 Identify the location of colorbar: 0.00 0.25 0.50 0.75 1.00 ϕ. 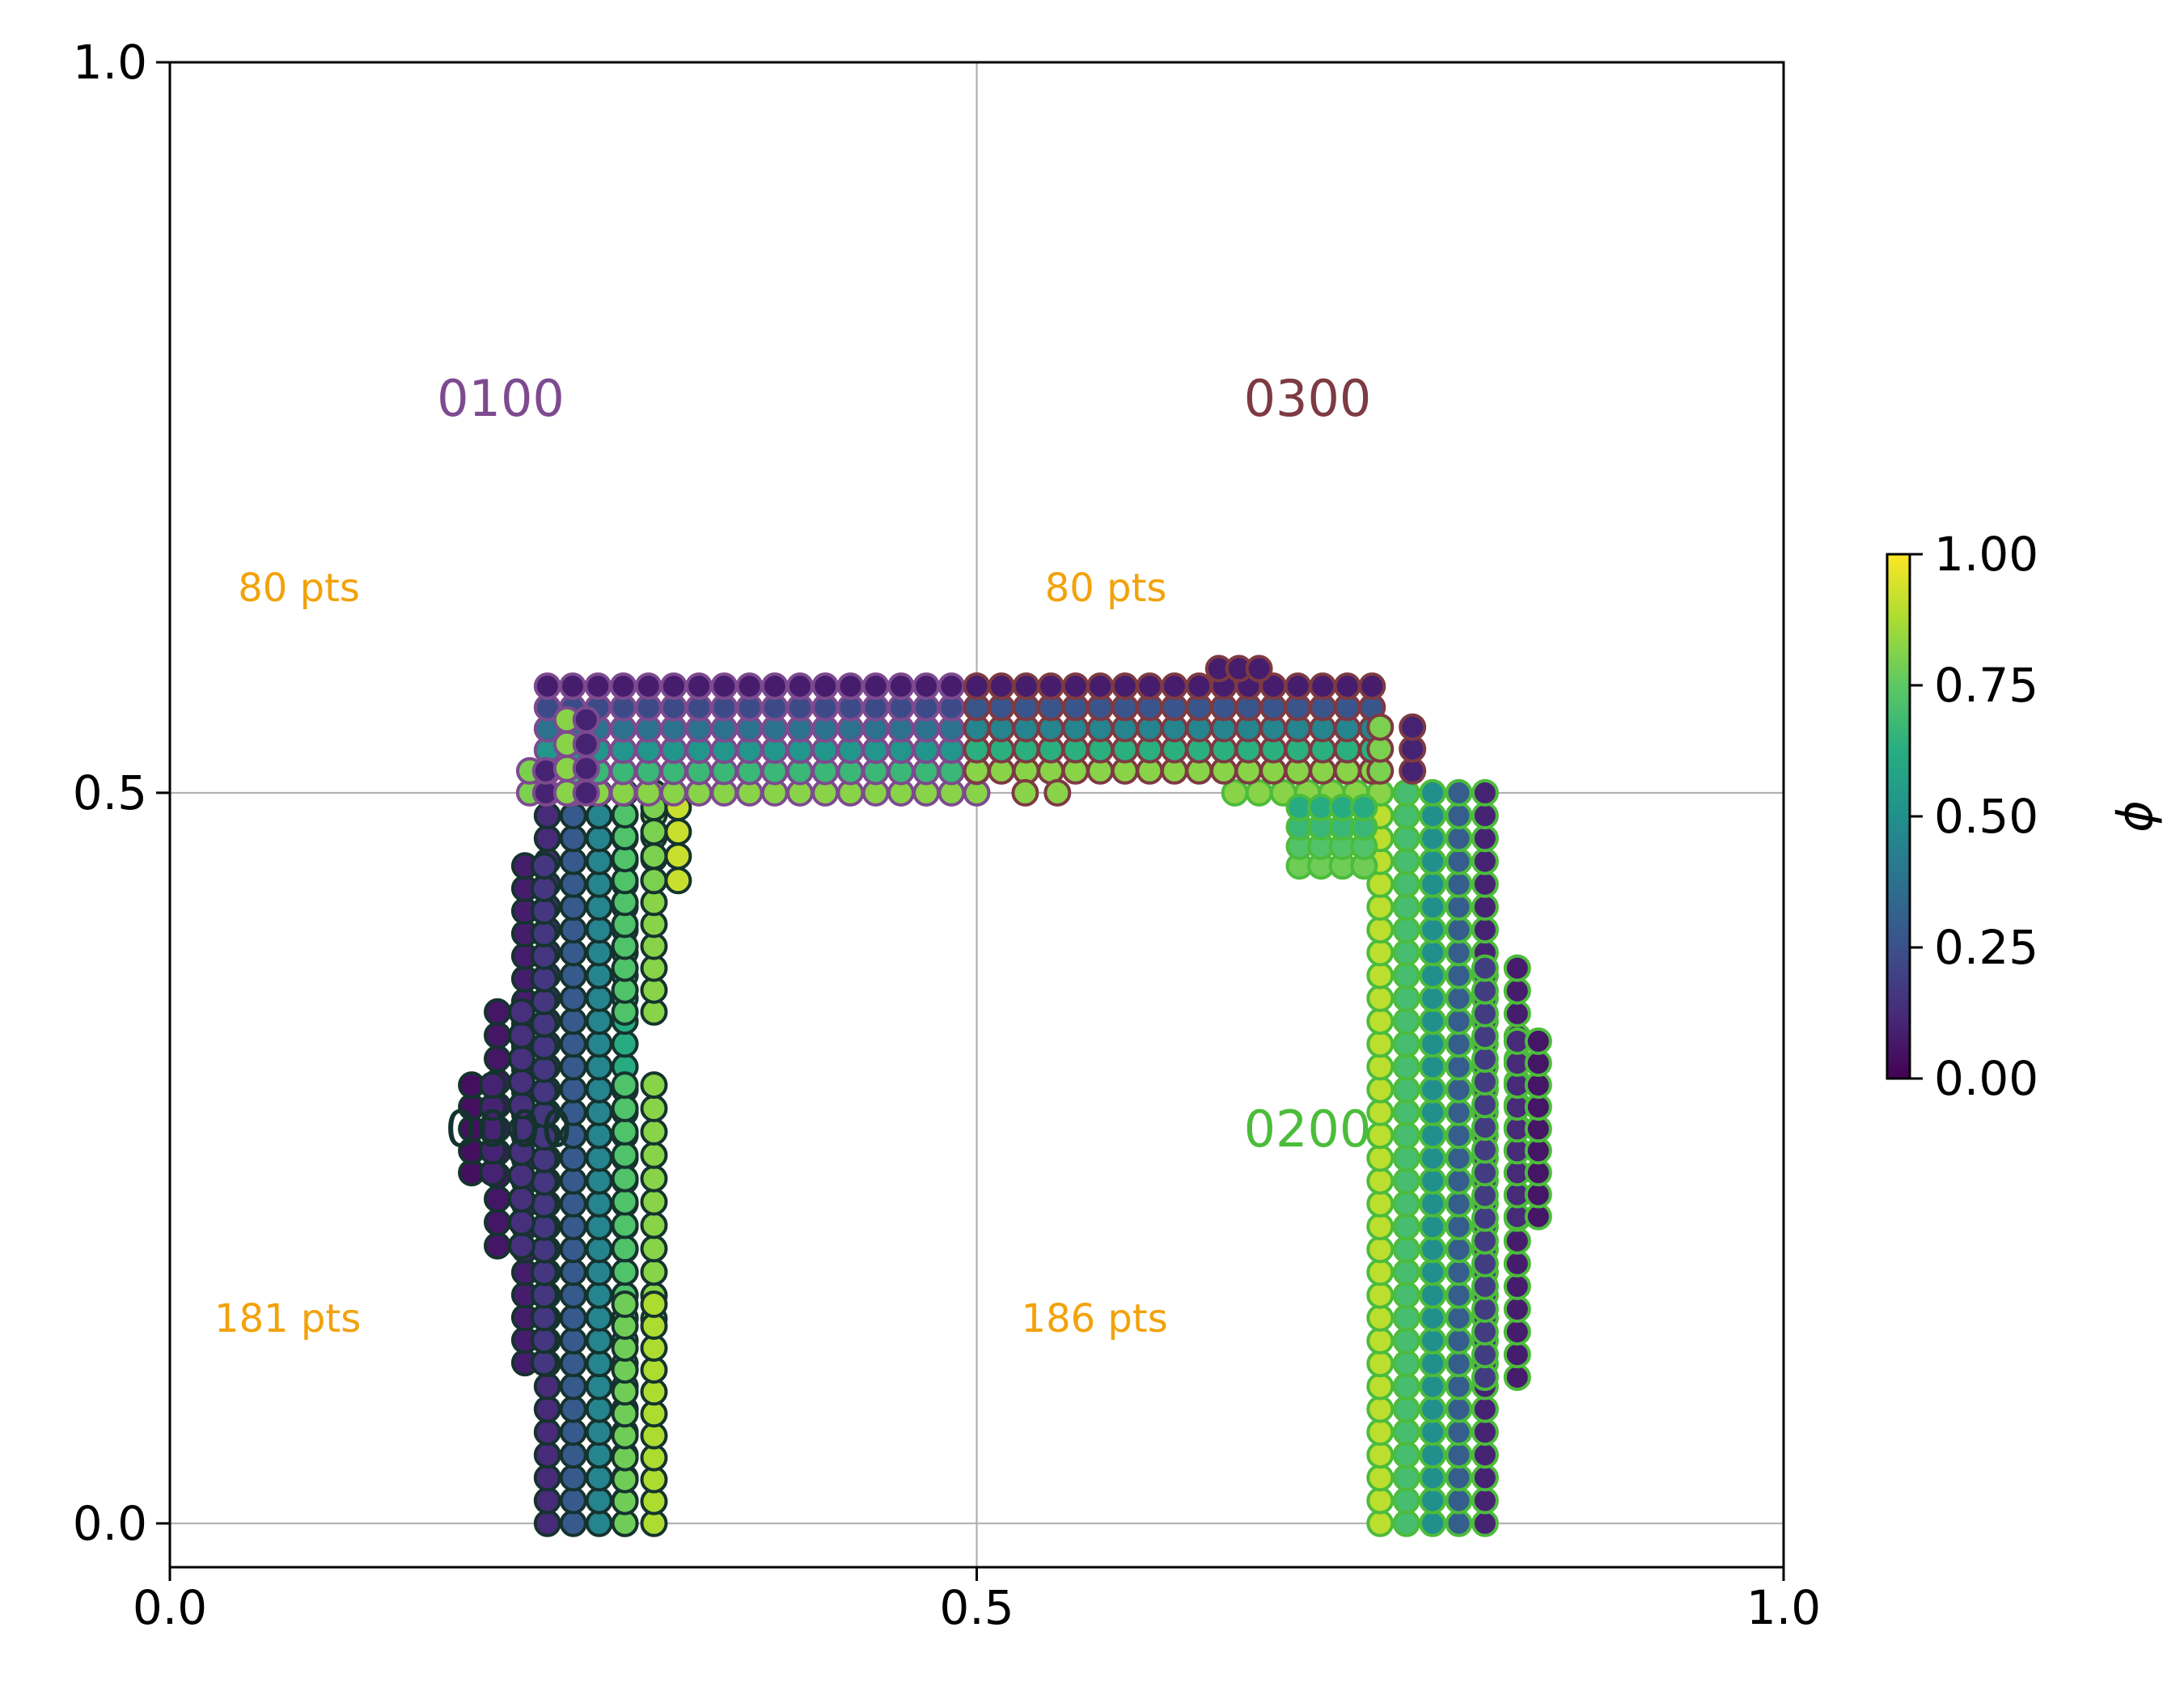
(2025, 816).